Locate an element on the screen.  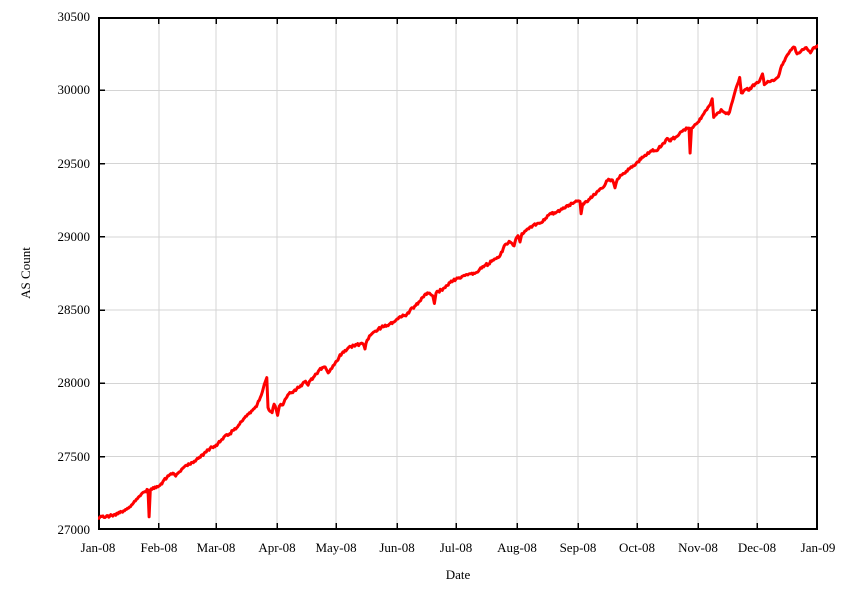
y-tick-label: 28500 is located at coordinates (74, 310).